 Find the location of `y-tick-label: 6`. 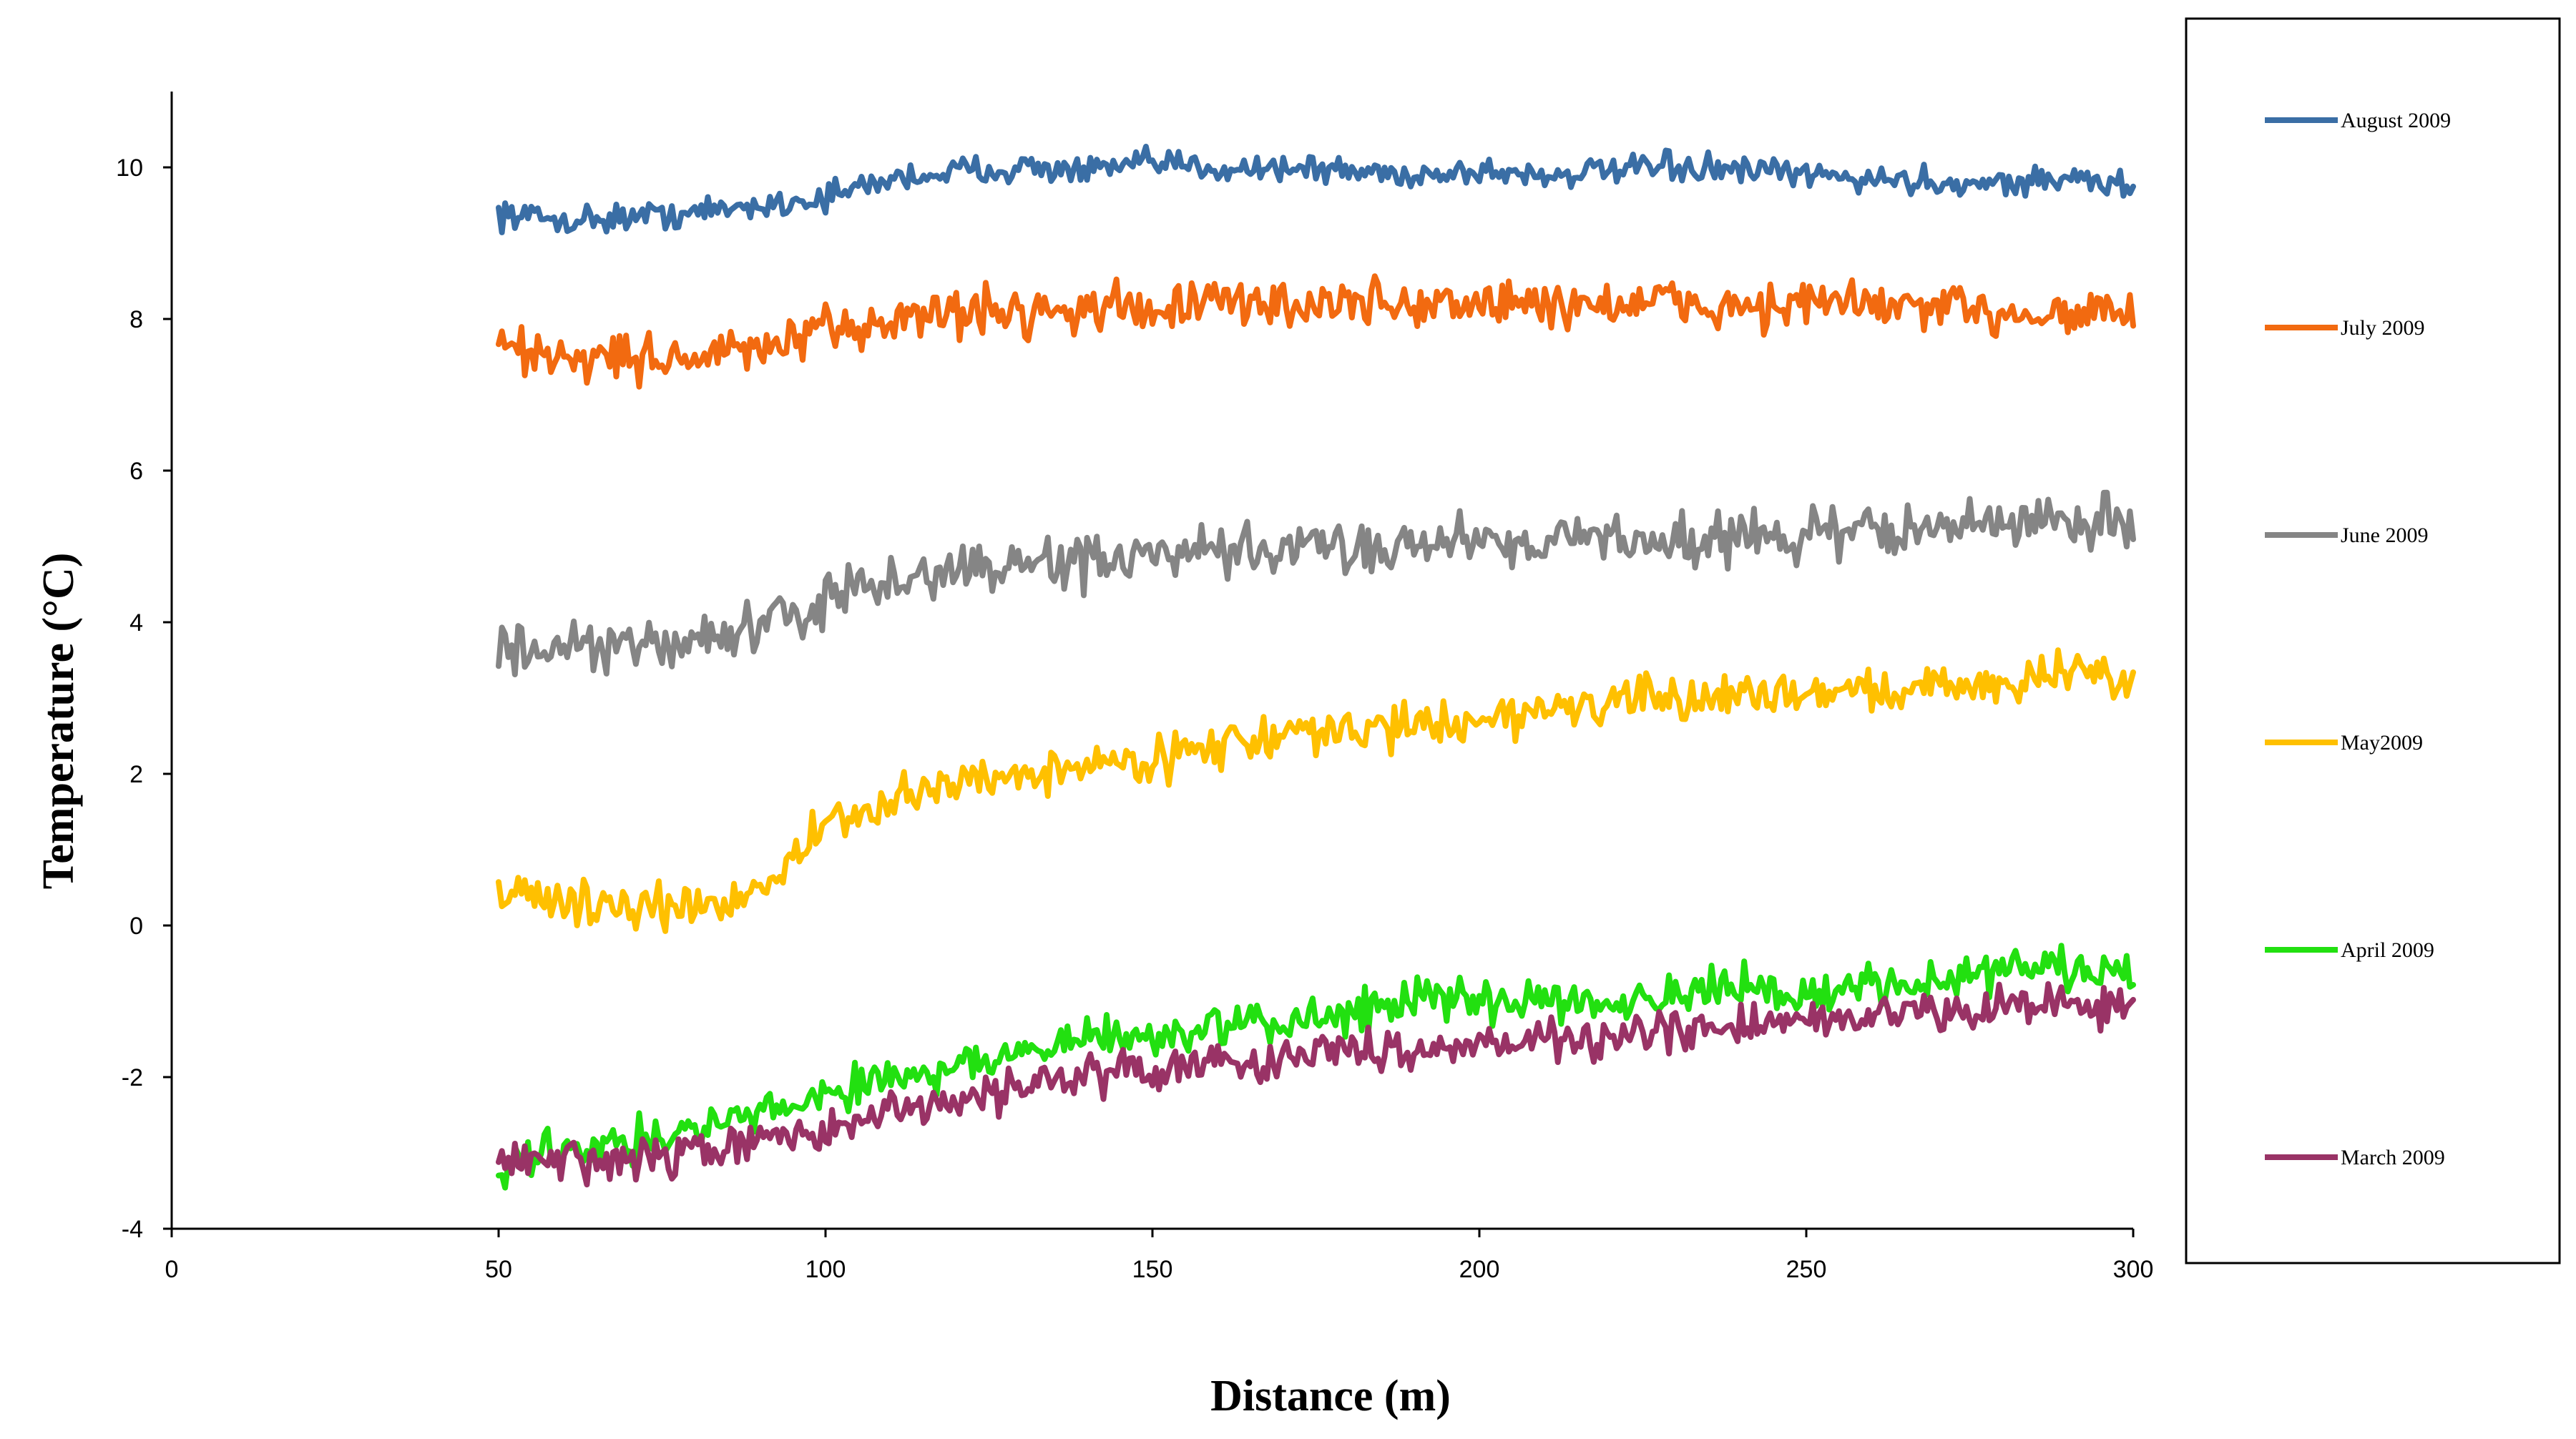

y-tick-label: 6 is located at coordinates (136, 472).